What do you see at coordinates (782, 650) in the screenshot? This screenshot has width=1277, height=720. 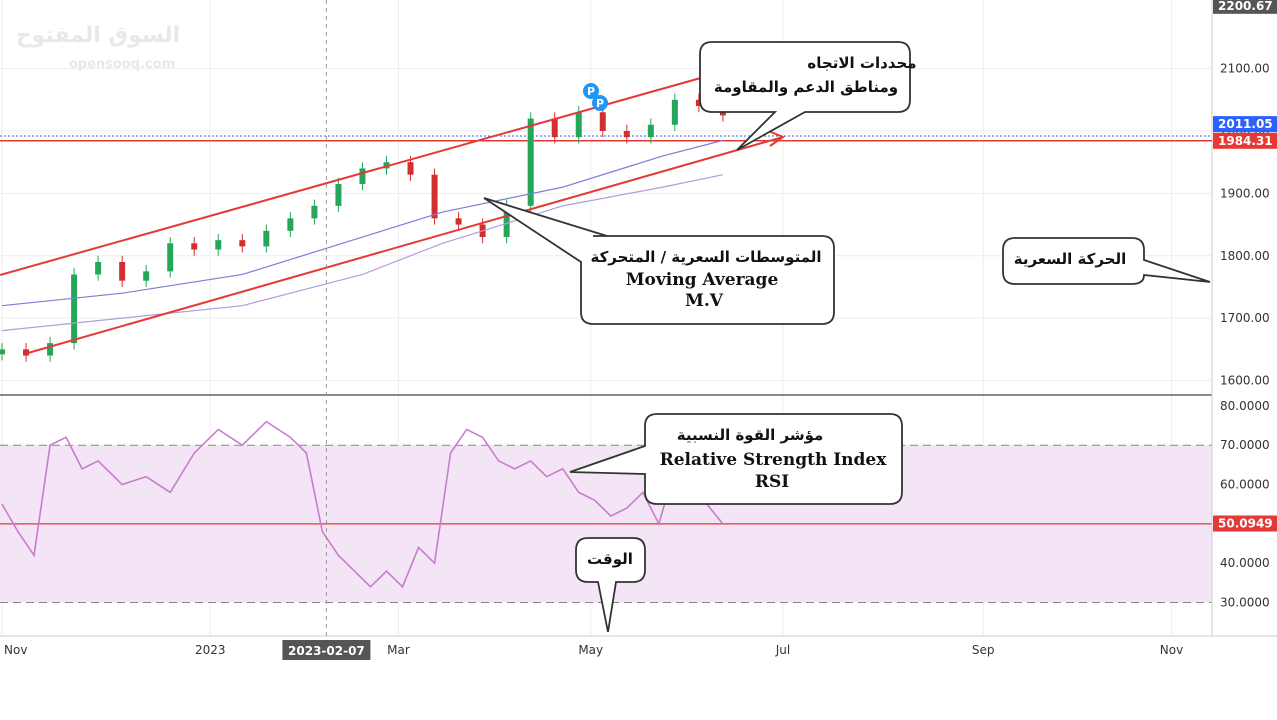 I see `time-tick-label: Jul` at bounding box center [782, 650].